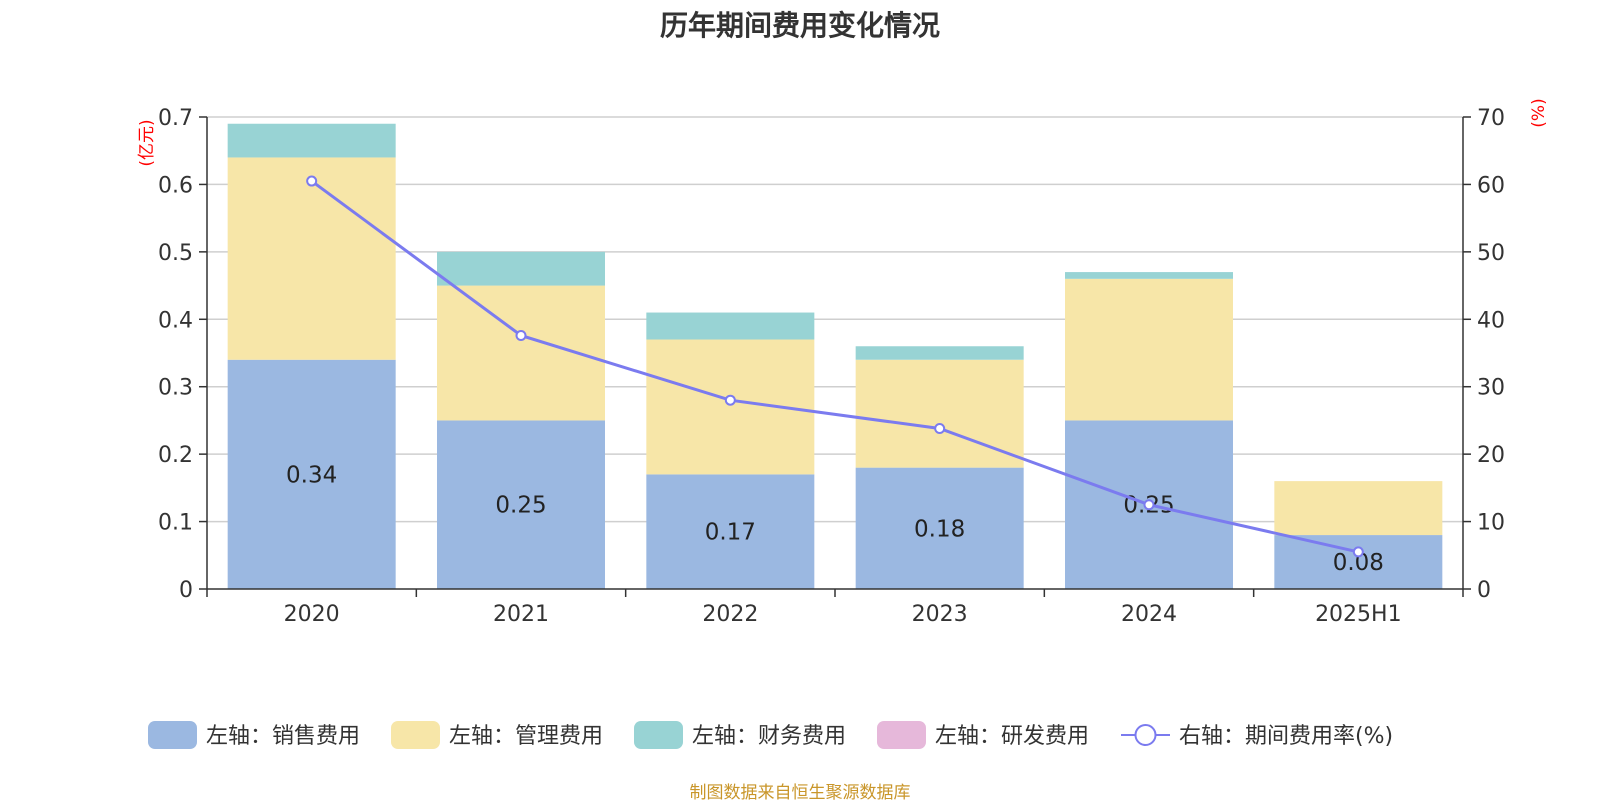 This screenshot has width=1600, height=803. What do you see at coordinates (175, 253) in the screenshot?
I see `left-tick-label: 0.5` at bounding box center [175, 253].